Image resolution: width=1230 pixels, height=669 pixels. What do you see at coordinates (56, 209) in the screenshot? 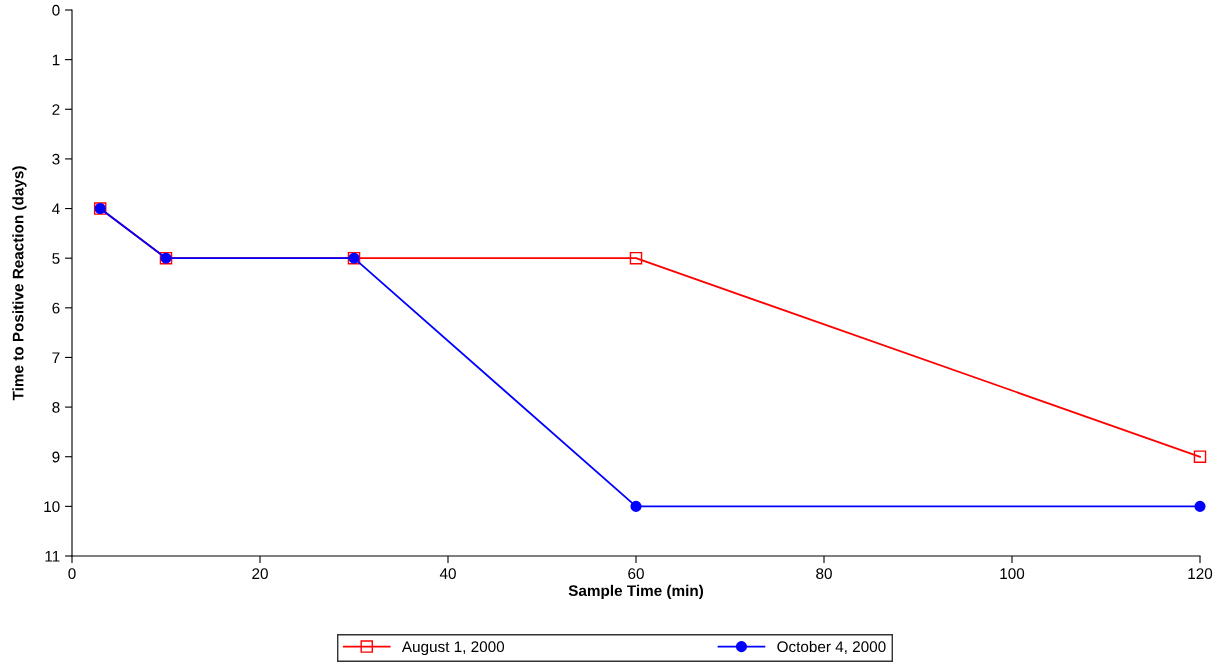
I see `y-tick-label: 4` at bounding box center [56, 209].